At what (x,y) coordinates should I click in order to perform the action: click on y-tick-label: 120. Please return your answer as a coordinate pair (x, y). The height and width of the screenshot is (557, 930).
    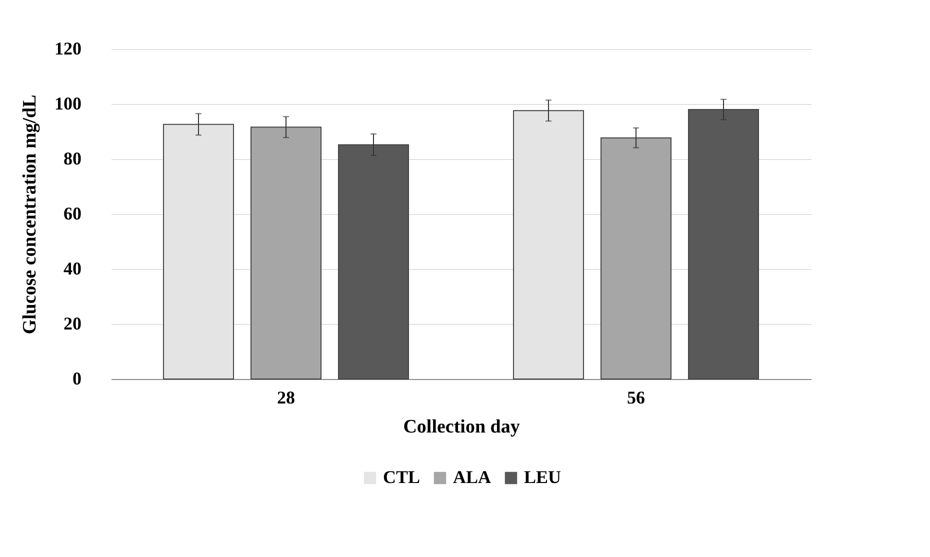
    Looking at the image, I should click on (68, 48).